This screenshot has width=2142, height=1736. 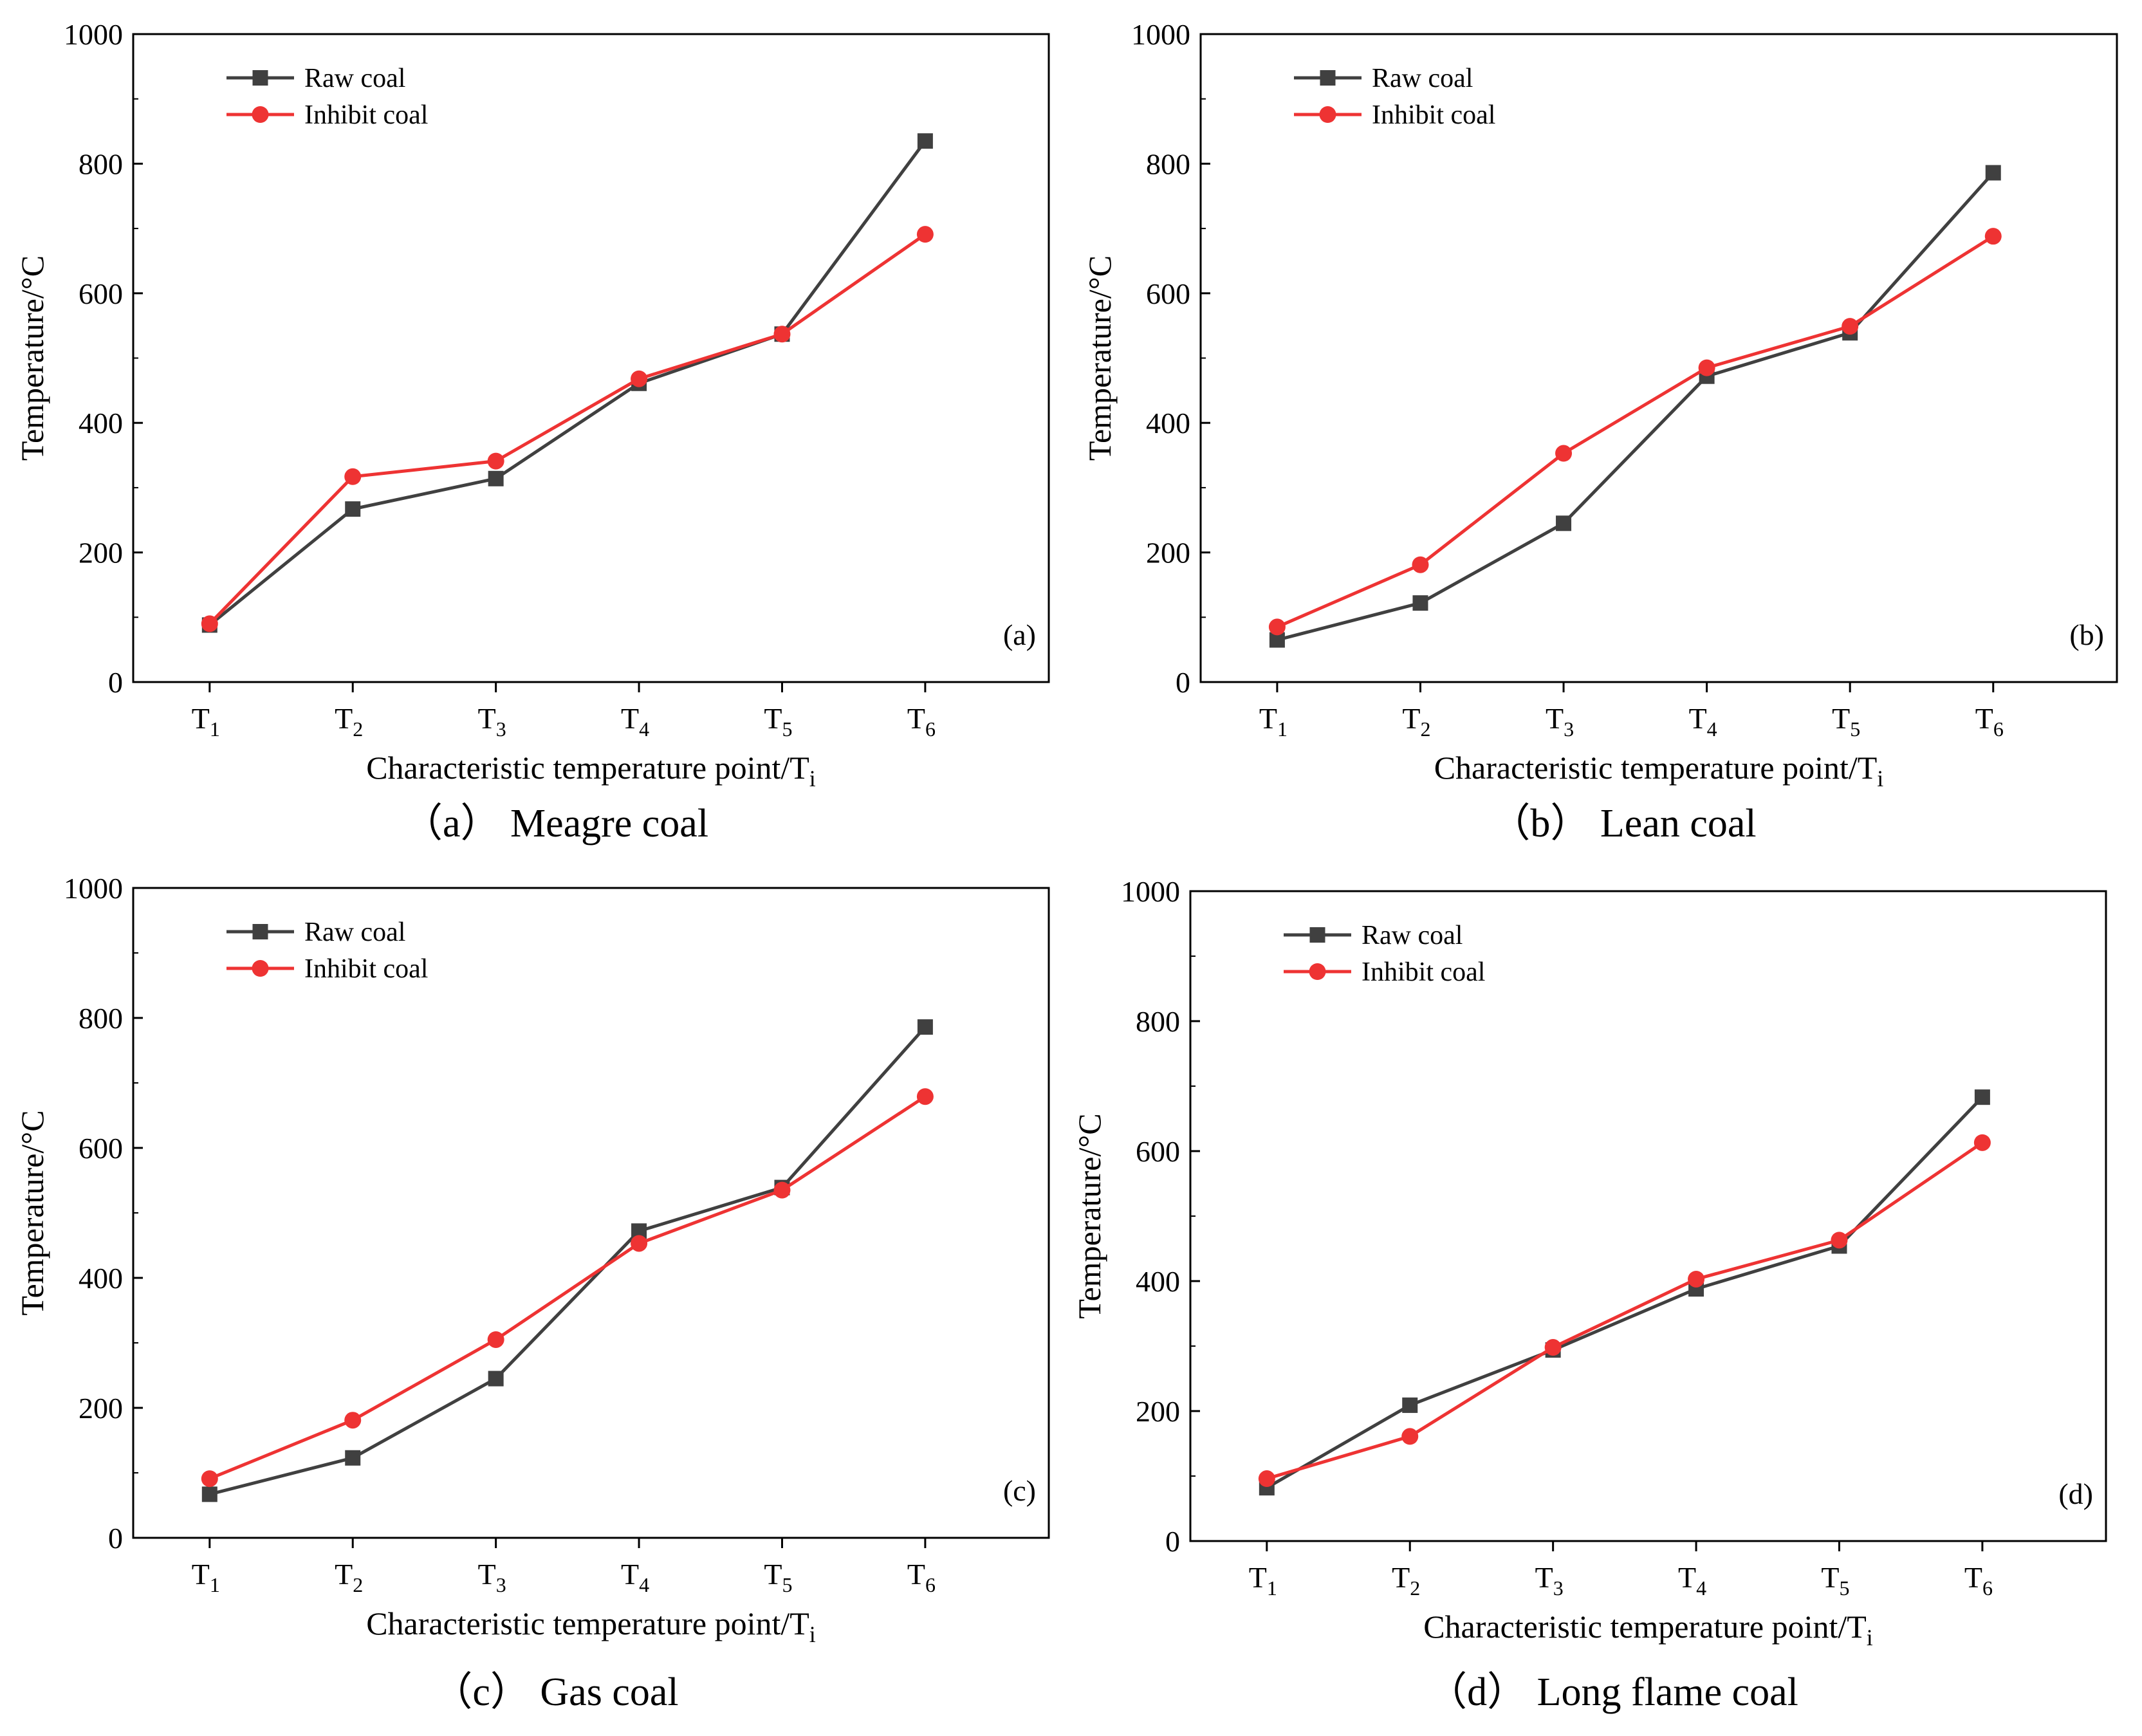 I want to click on x-tick-label: T6, so click(x=1979, y=1580).